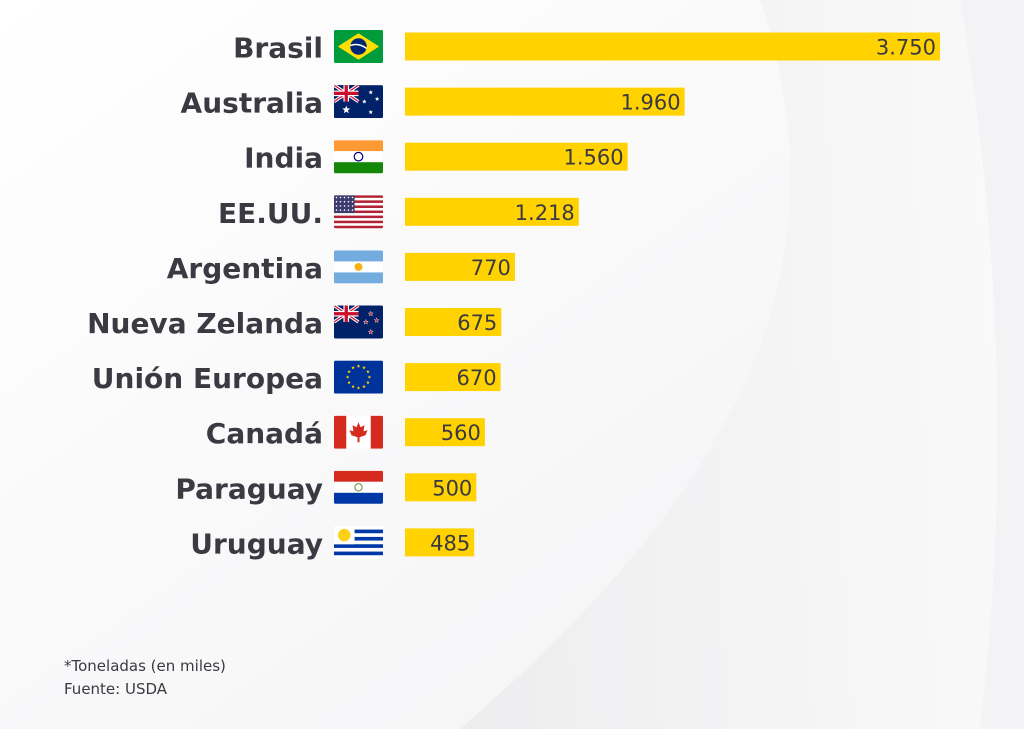 The height and width of the screenshot is (729, 1024). I want to click on bar-row: India 1.560, so click(436, 157).